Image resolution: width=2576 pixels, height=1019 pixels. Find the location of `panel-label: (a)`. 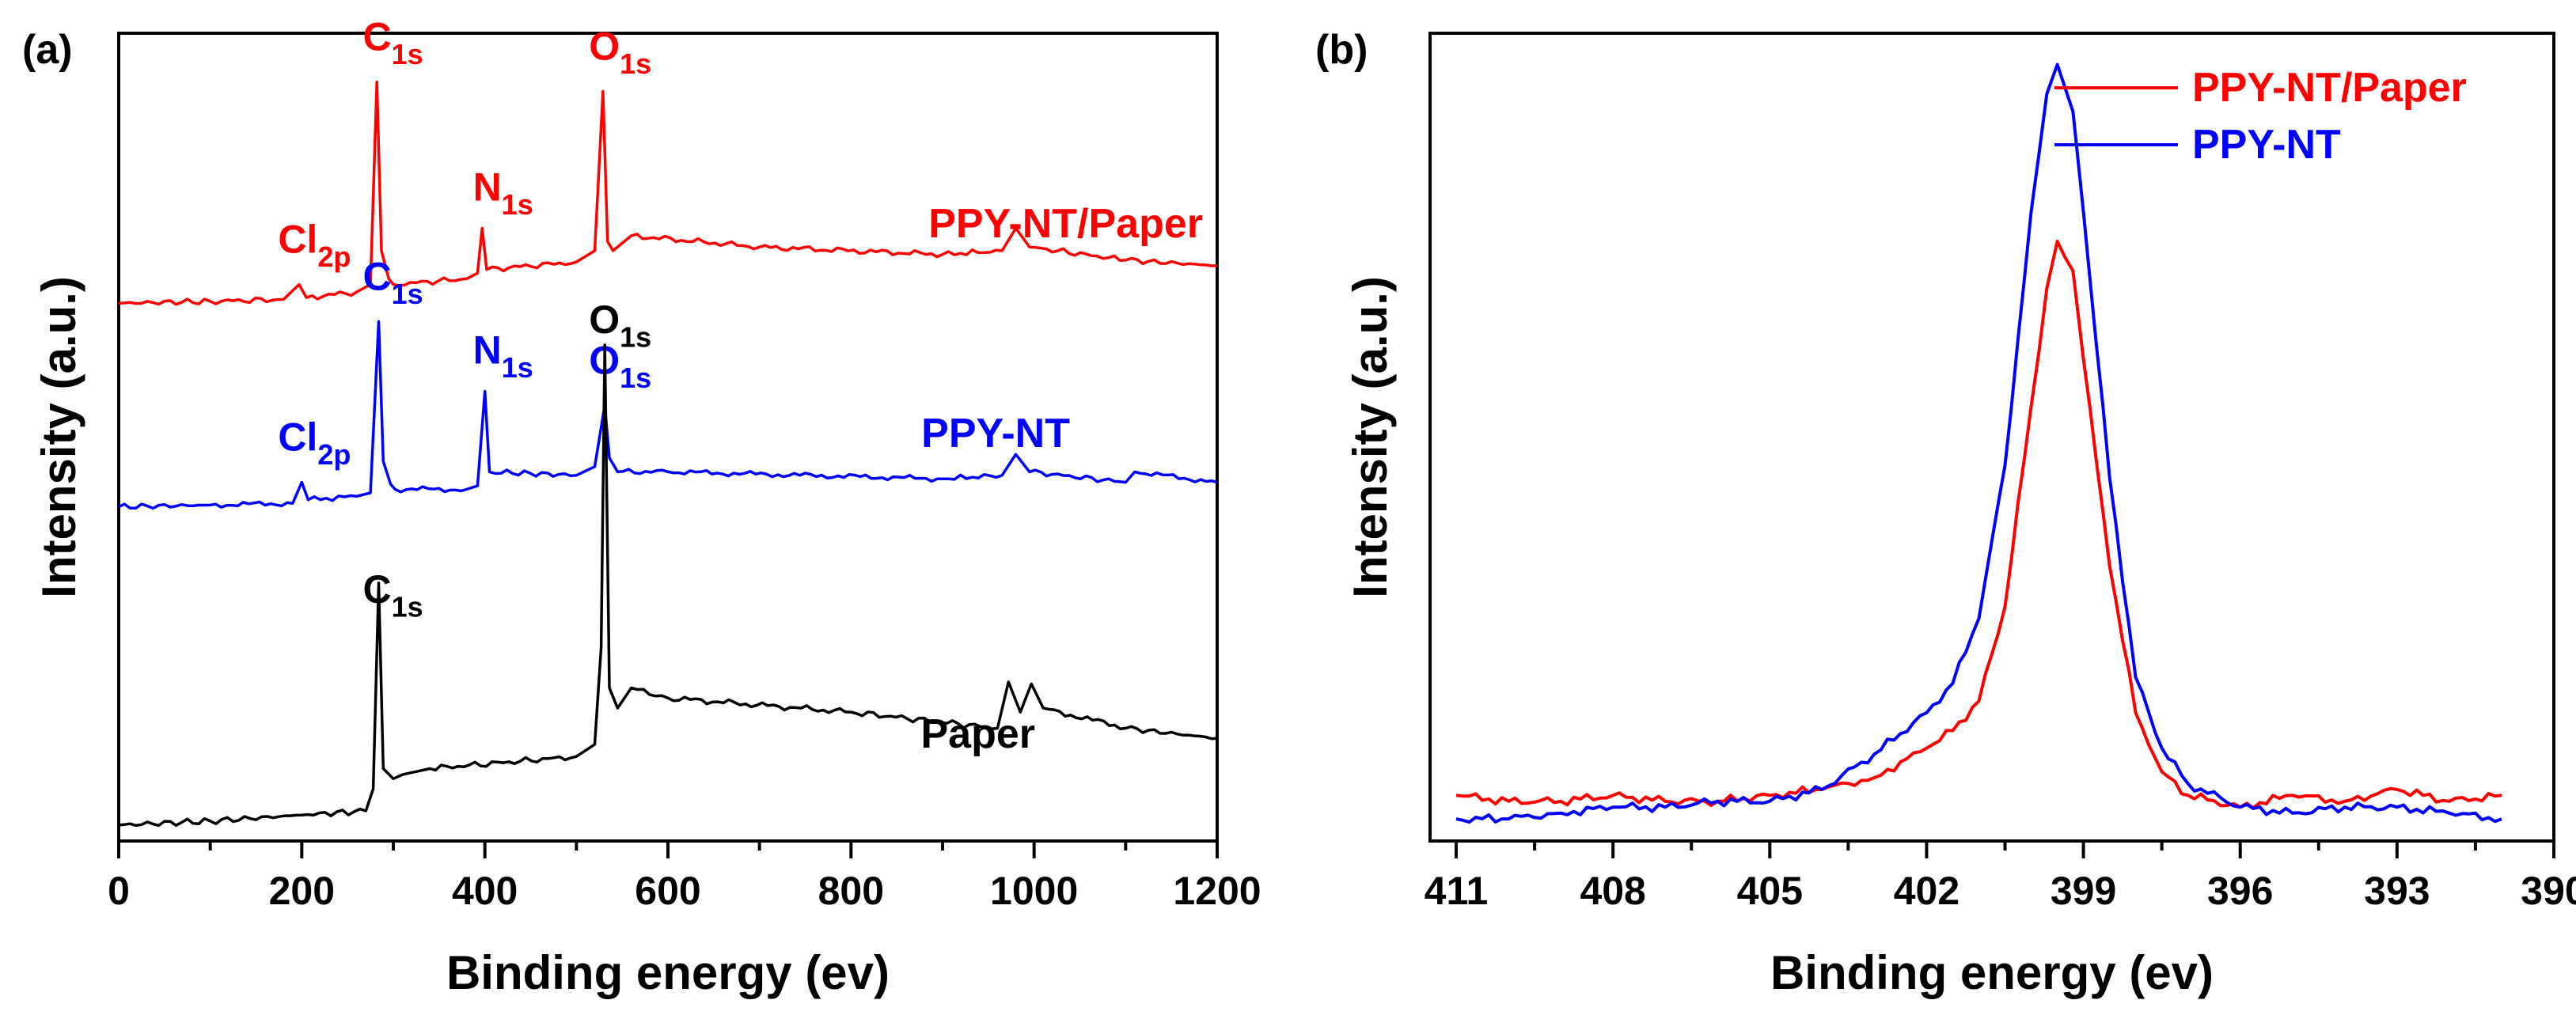

panel-label: (a) is located at coordinates (47, 50).